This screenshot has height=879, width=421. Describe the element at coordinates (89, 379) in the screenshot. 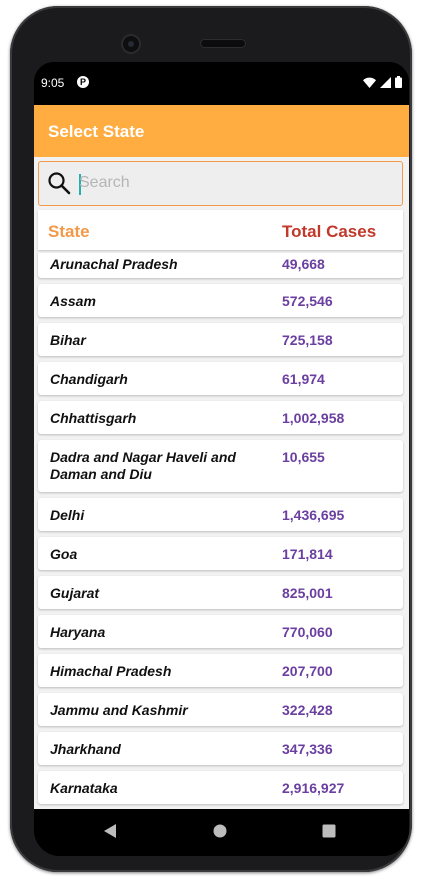

I see `state-name: Chandigarh` at that location.